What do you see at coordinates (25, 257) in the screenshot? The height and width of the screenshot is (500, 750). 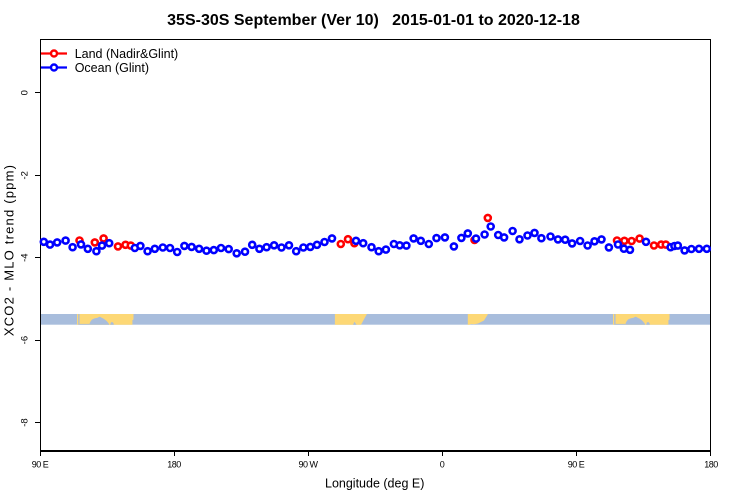 I see `svg-text: -4` at bounding box center [25, 257].